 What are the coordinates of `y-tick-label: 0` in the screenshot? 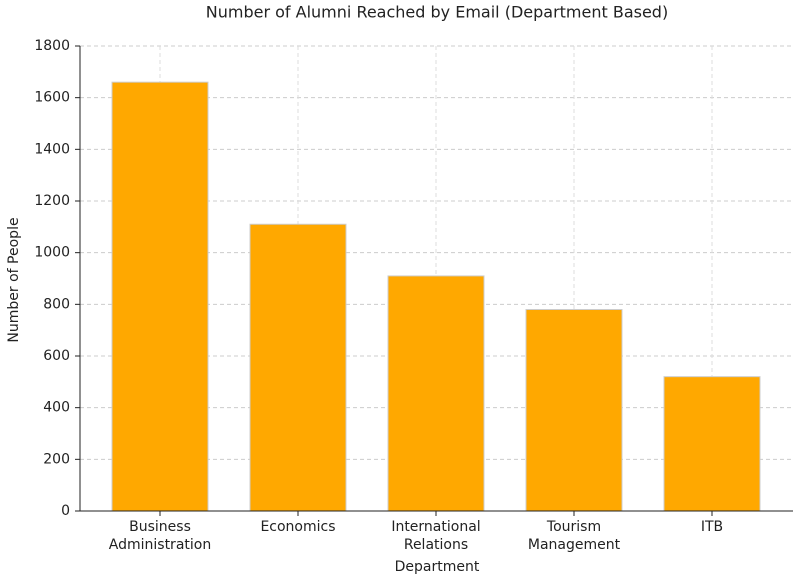 It's located at (65, 511).